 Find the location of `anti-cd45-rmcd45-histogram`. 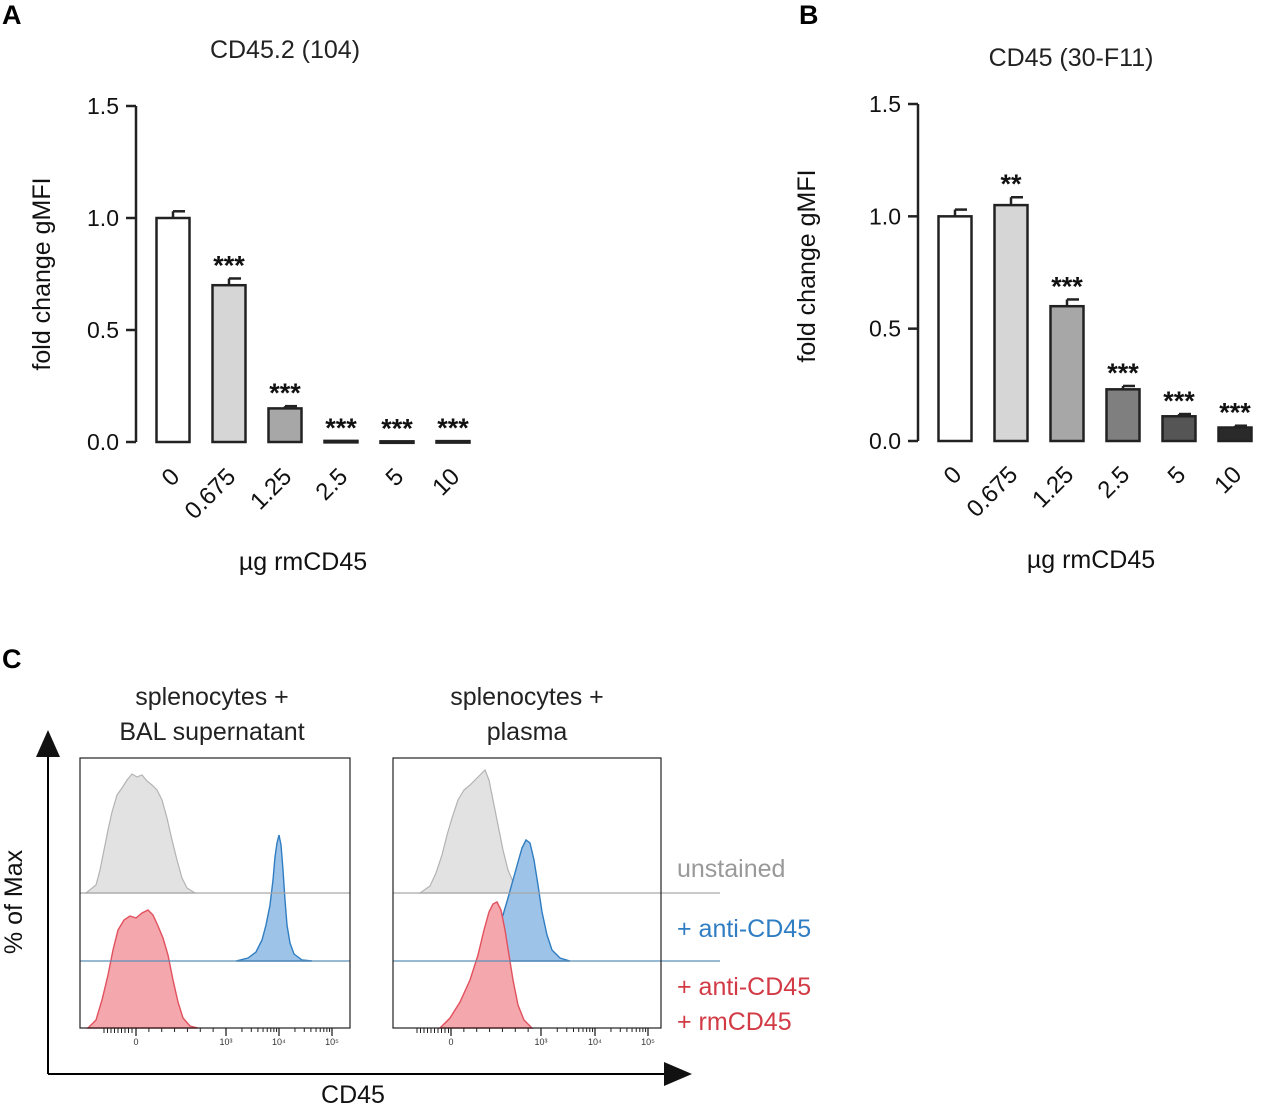

anti-cd45-rmcd45-histogram is located at coordinates (142, 969).